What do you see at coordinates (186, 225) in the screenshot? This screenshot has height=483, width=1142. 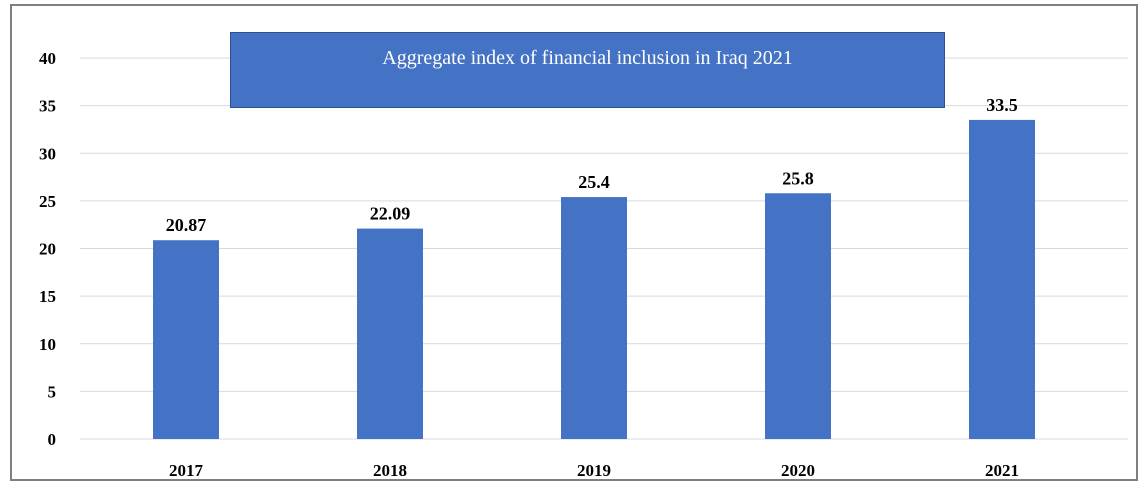 I see `data-label-2017: 20.87` at bounding box center [186, 225].